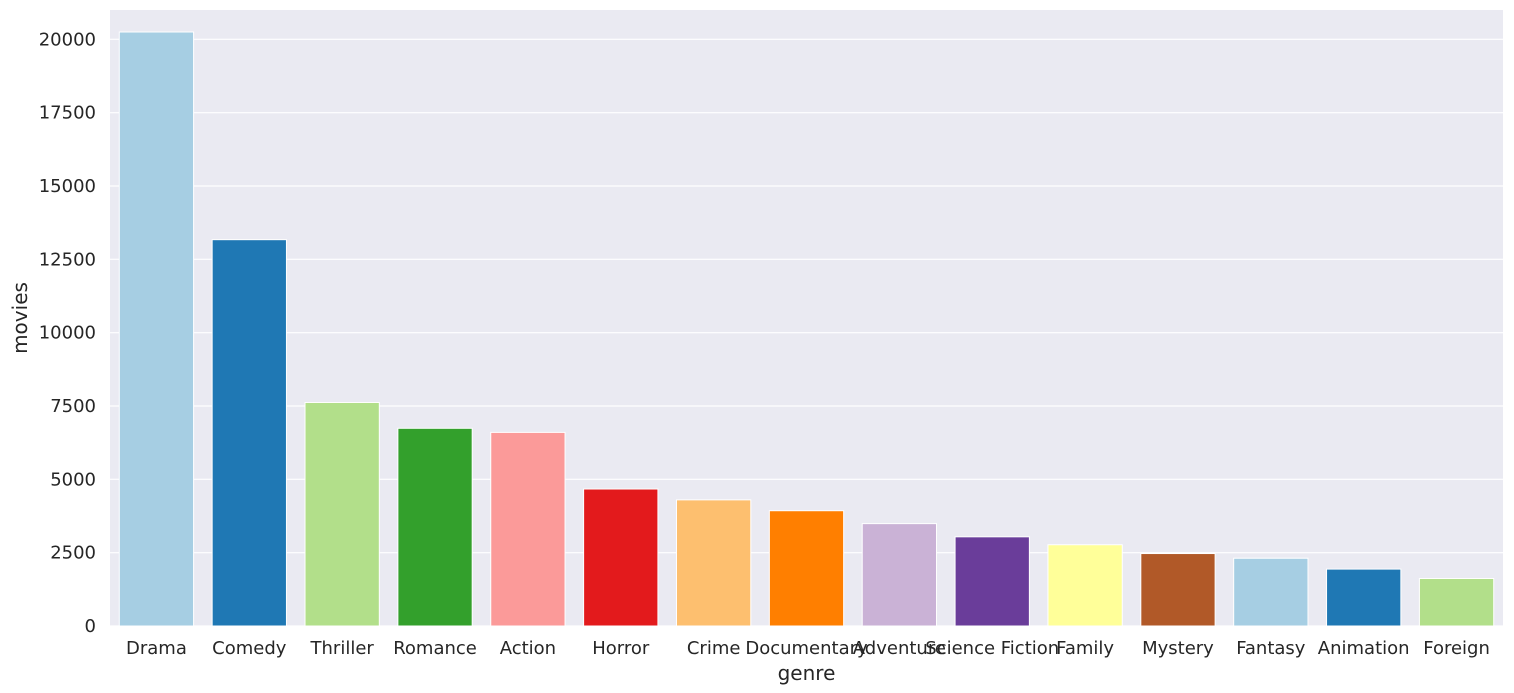  I want to click on y-tick-label: 5000, so click(73, 479).